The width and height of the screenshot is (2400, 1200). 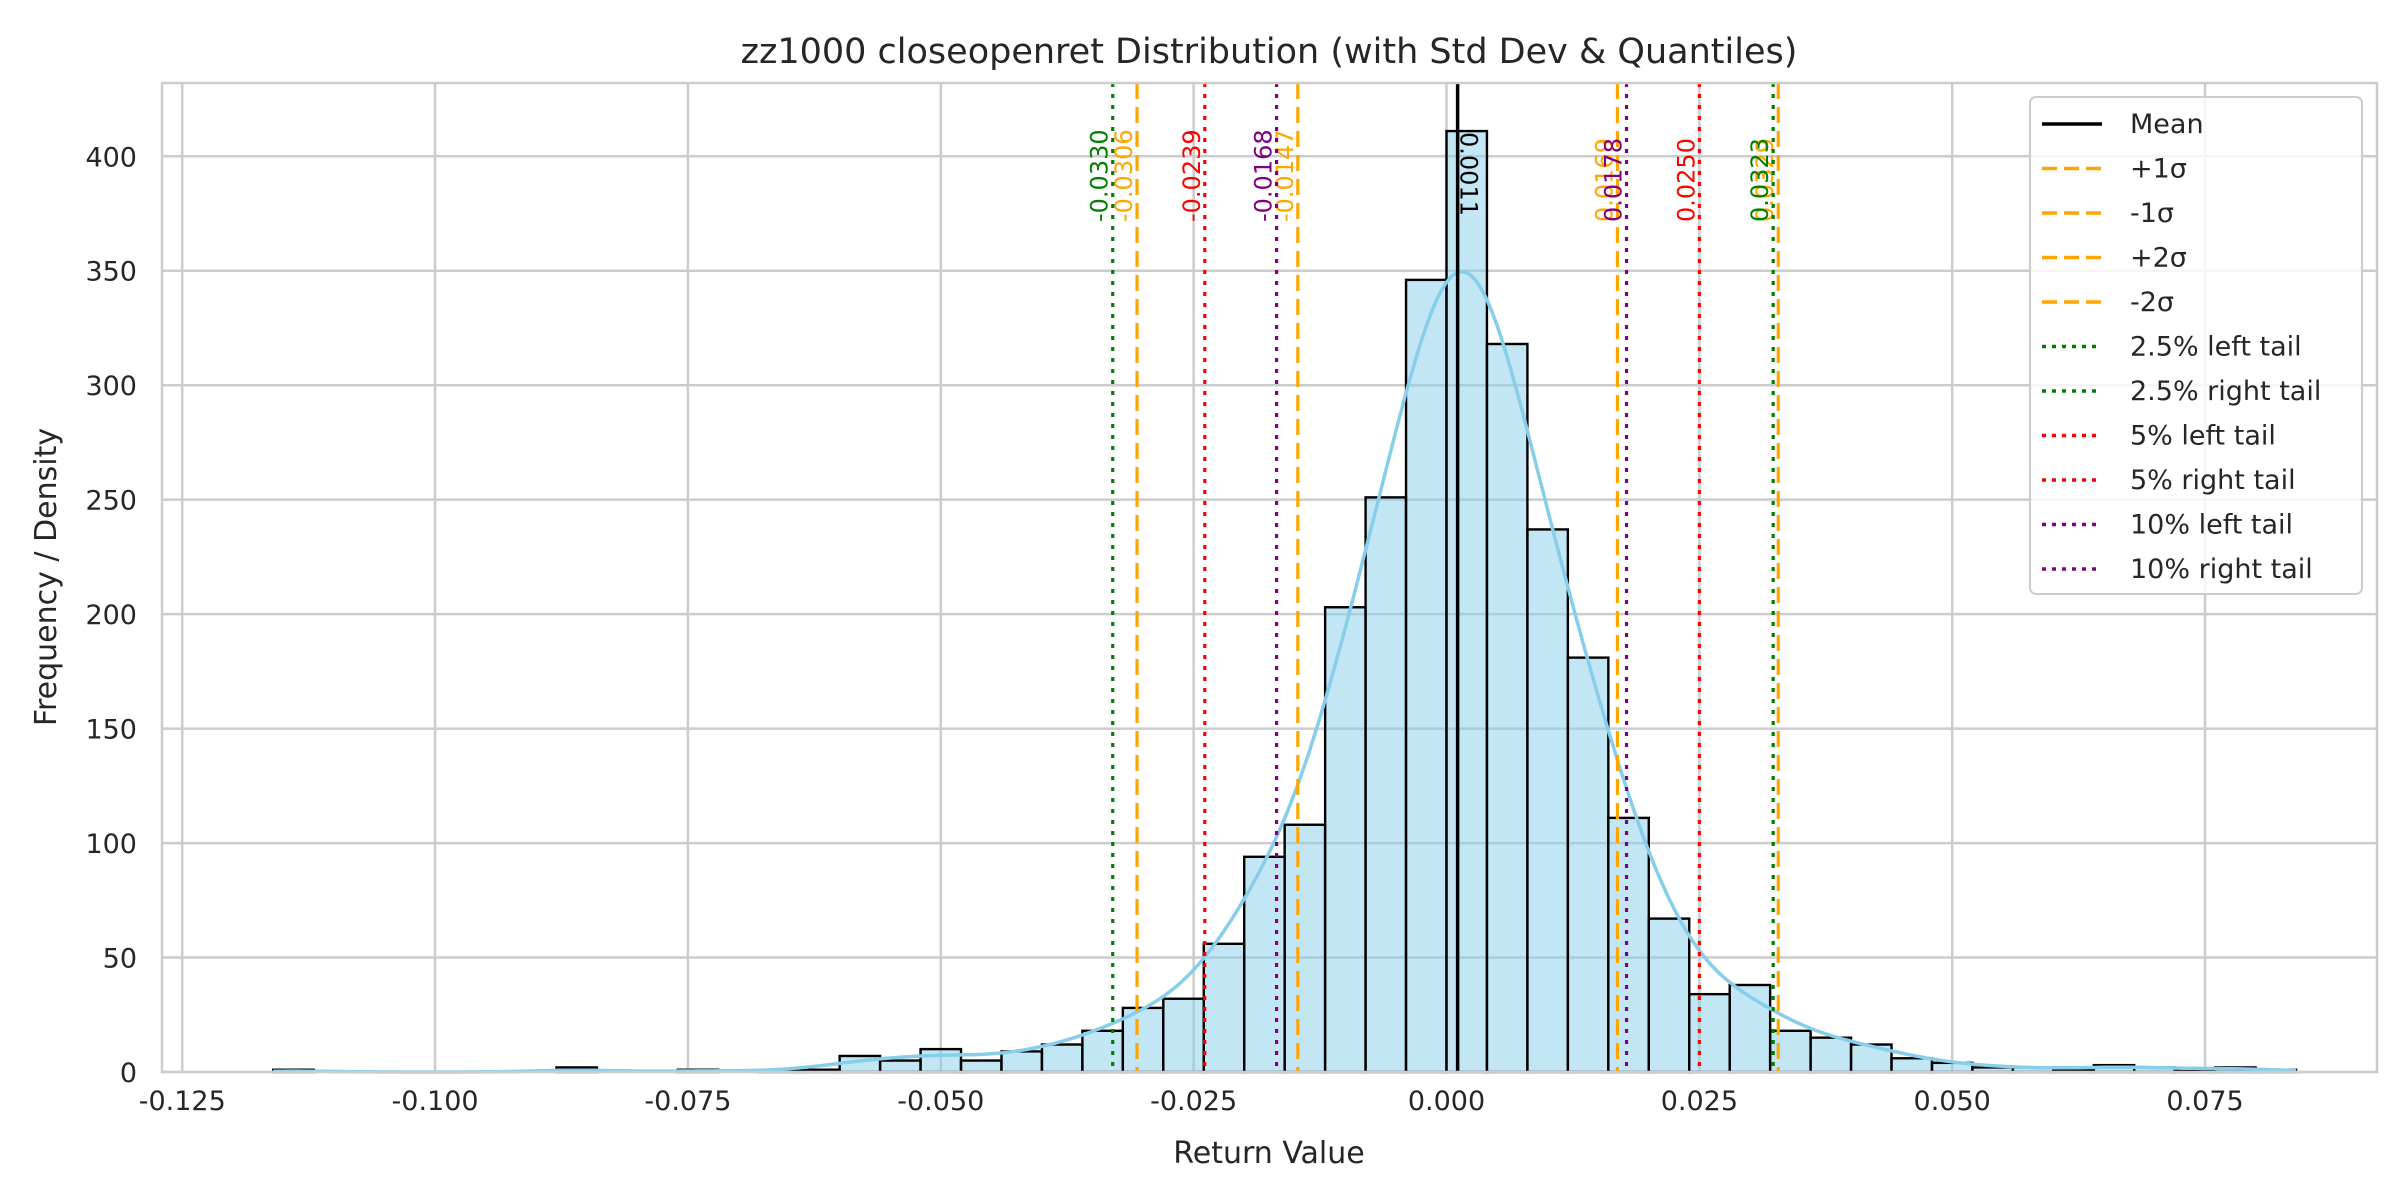 I want to click on x-tick-label: 0.075, so click(x=2204, y=1101).